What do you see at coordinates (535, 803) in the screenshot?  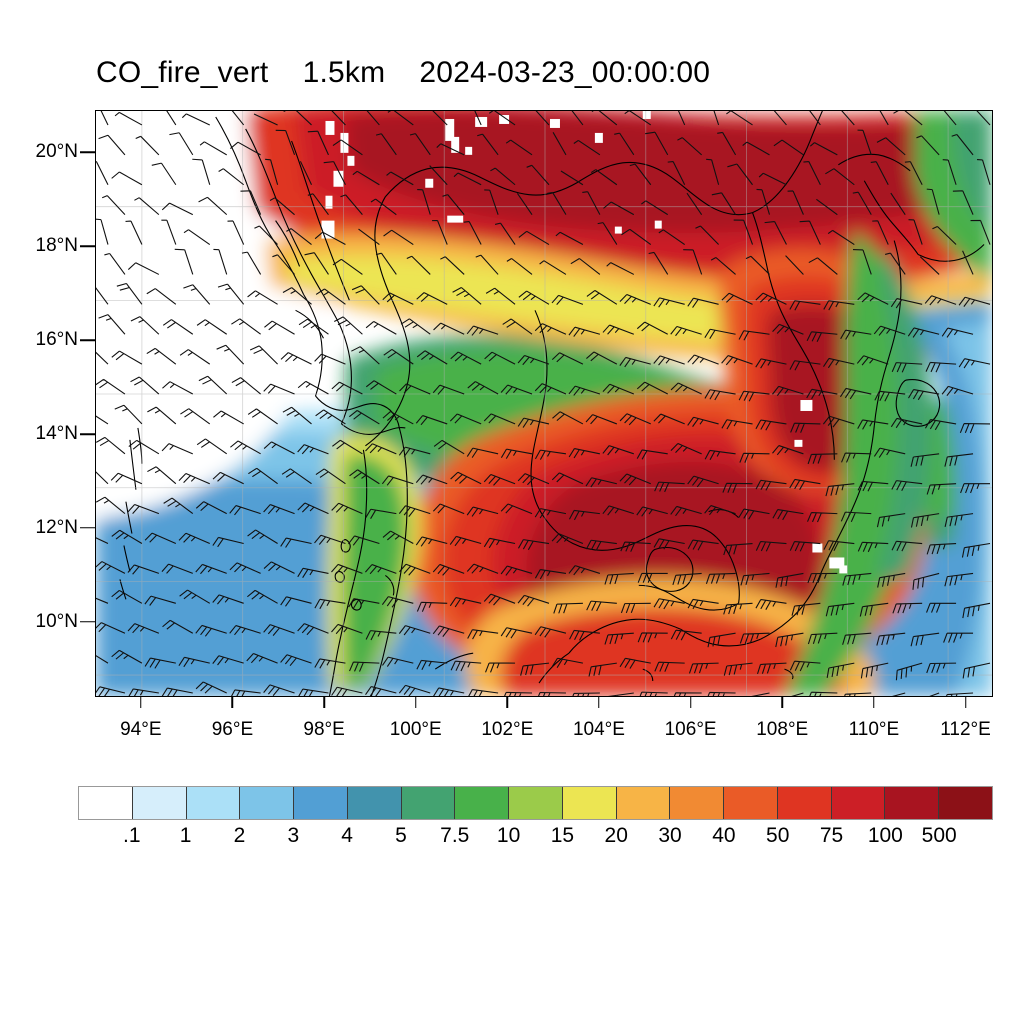 I see `colorbar` at bounding box center [535, 803].